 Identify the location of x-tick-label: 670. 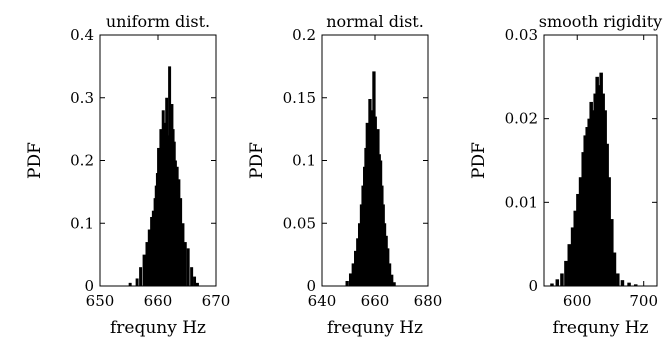
(216, 301).